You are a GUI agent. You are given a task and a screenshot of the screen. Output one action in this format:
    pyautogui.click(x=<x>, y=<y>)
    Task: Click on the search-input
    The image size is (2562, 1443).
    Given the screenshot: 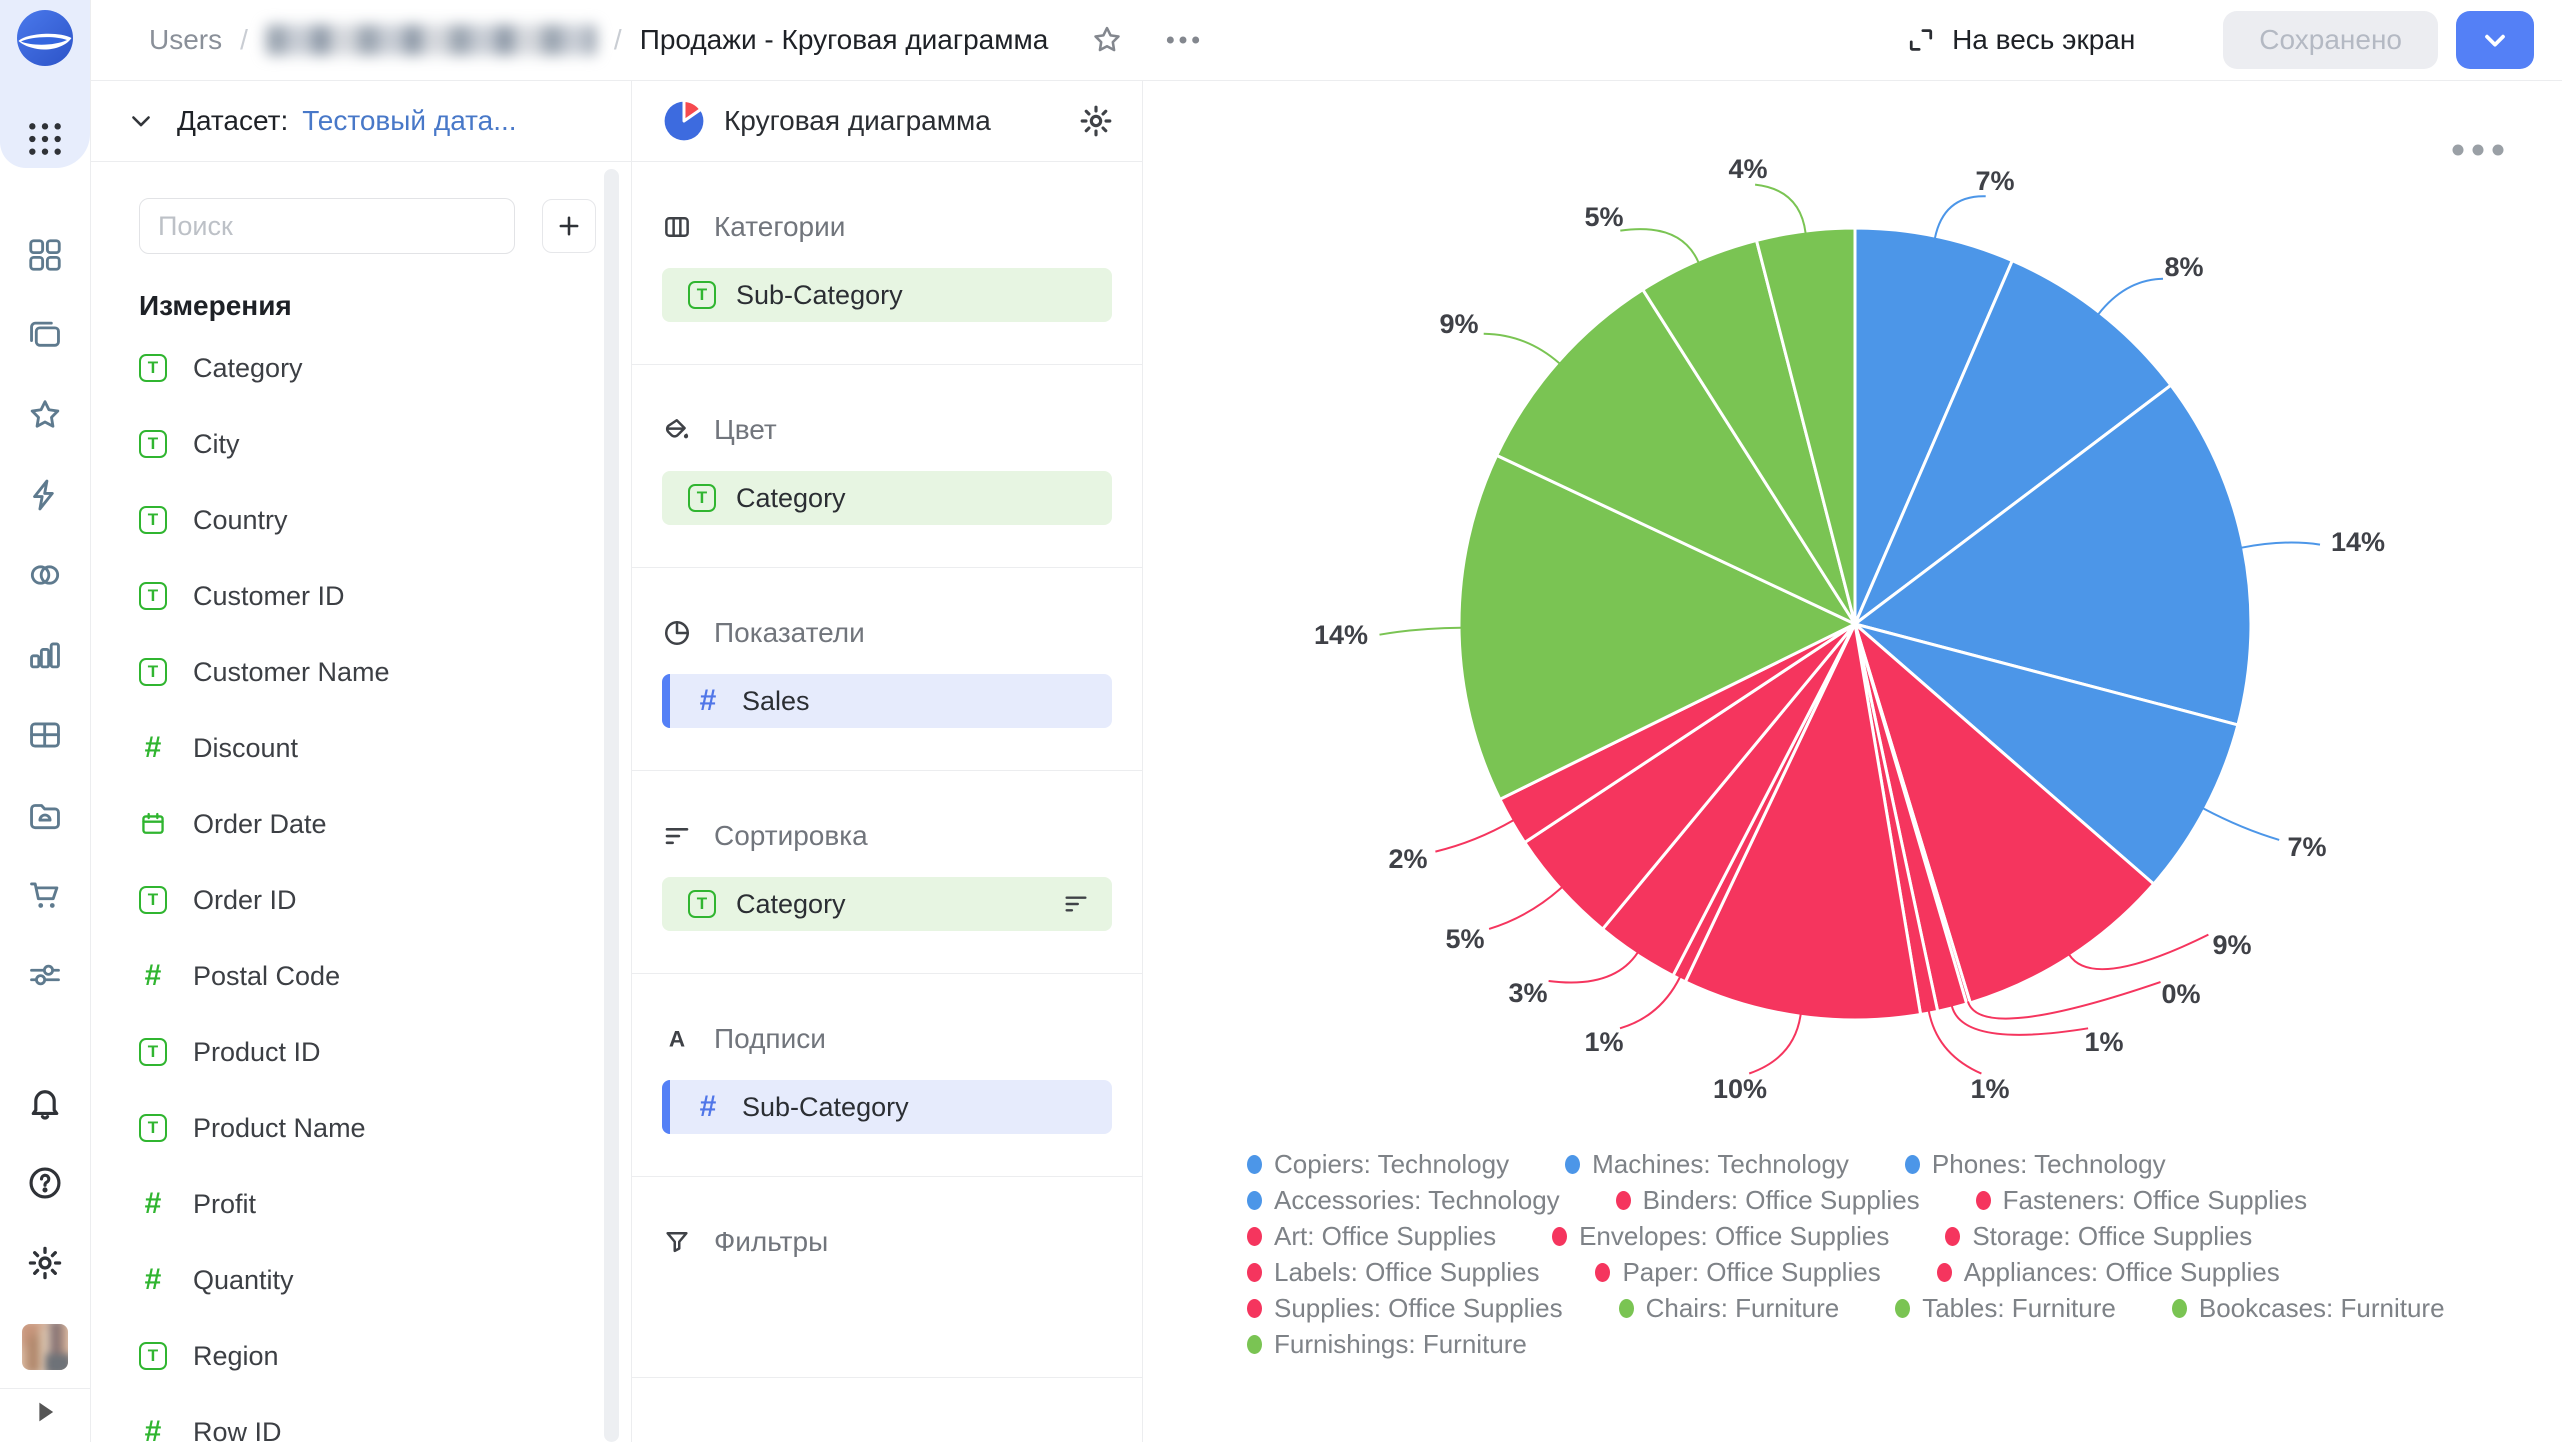 What is the action you would take?
    pyautogui.click(x=327, y=226)
    